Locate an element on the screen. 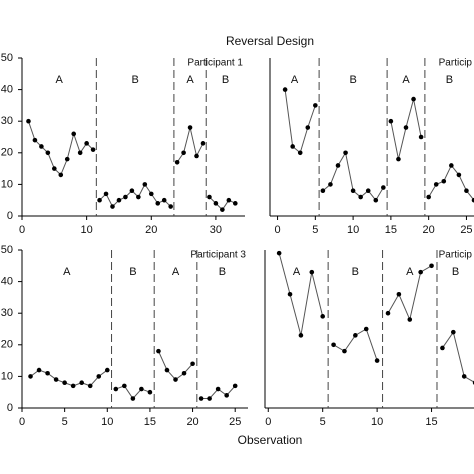 The width and height of the screenshot is (474, 474). x-tick-label: 30 is located at coordinates (216, 230).